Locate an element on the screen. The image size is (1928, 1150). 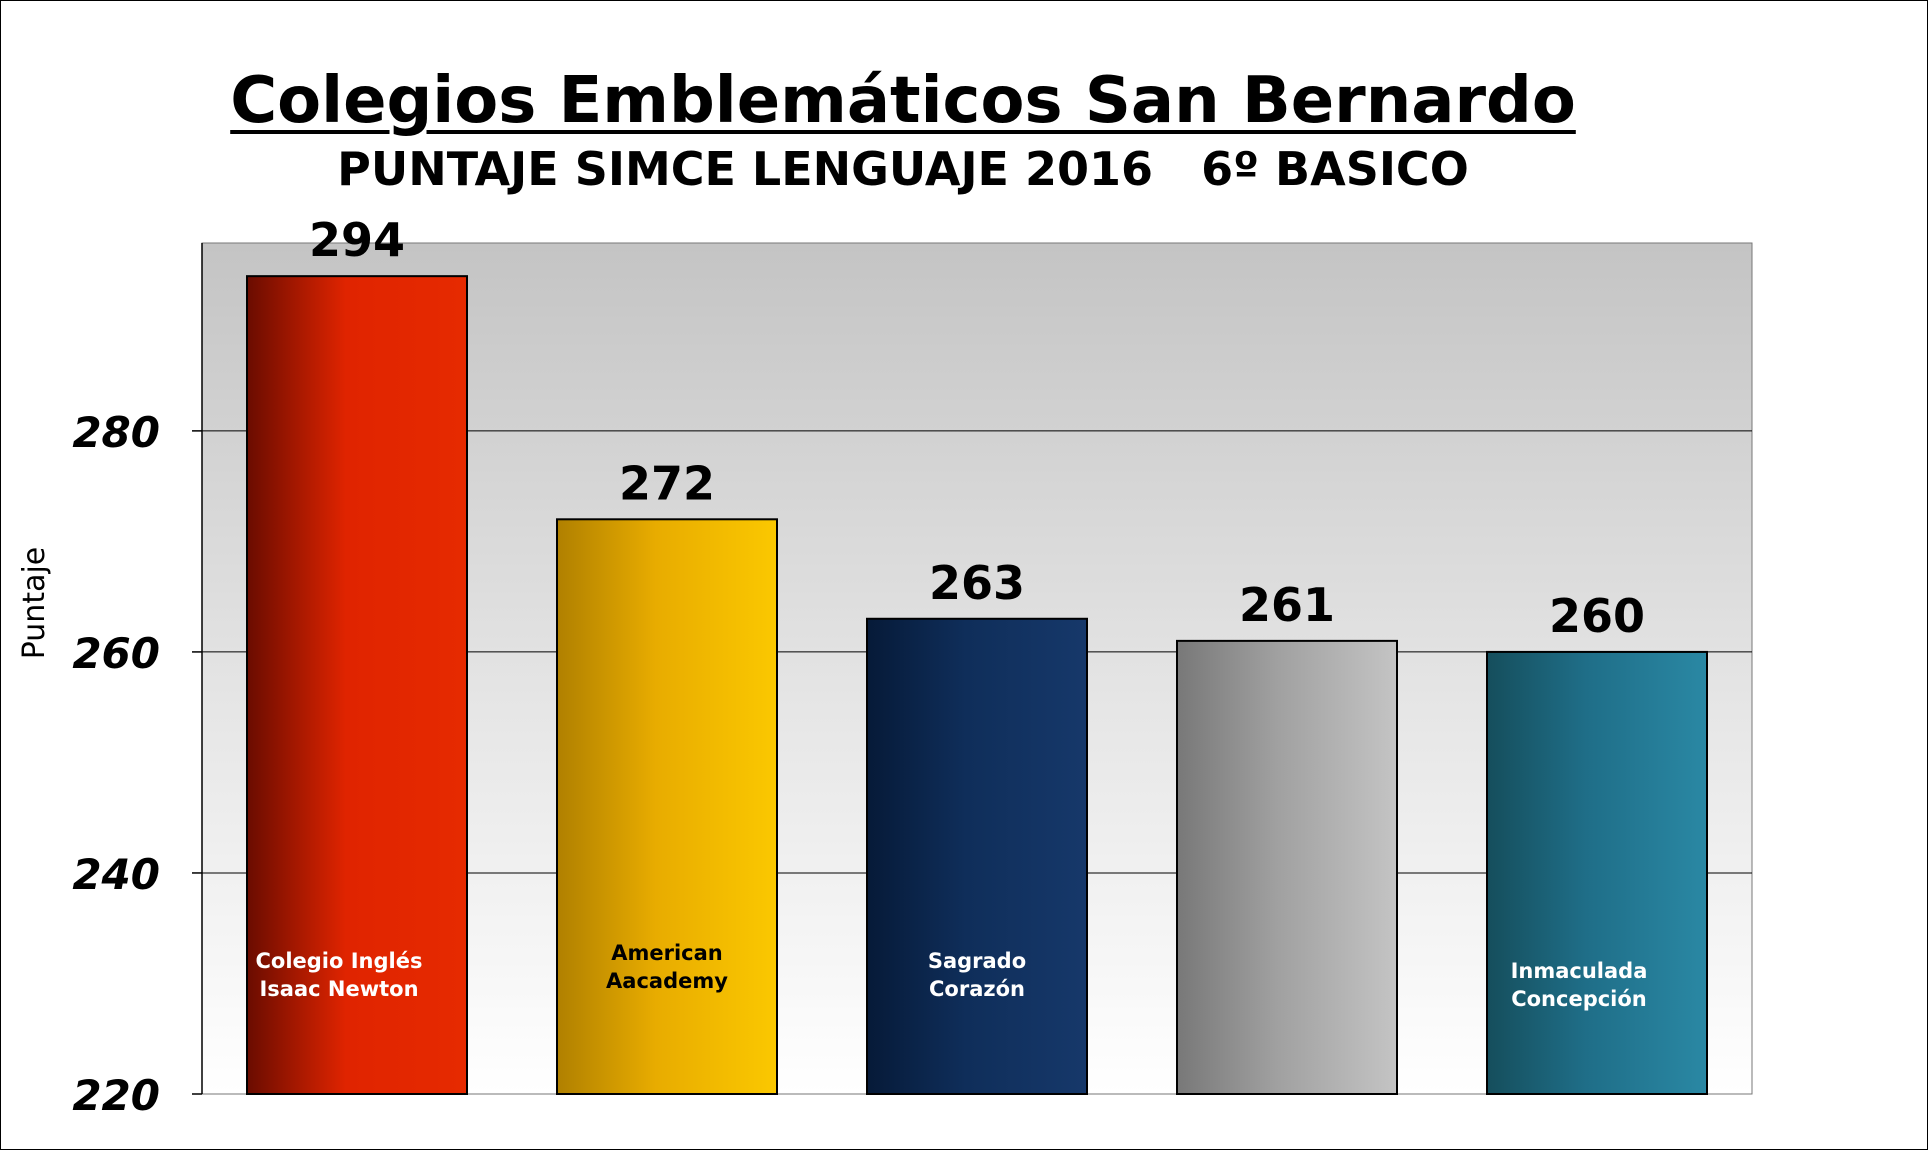
bar-category-label: Concepción is located at coordinates (1579, 999).